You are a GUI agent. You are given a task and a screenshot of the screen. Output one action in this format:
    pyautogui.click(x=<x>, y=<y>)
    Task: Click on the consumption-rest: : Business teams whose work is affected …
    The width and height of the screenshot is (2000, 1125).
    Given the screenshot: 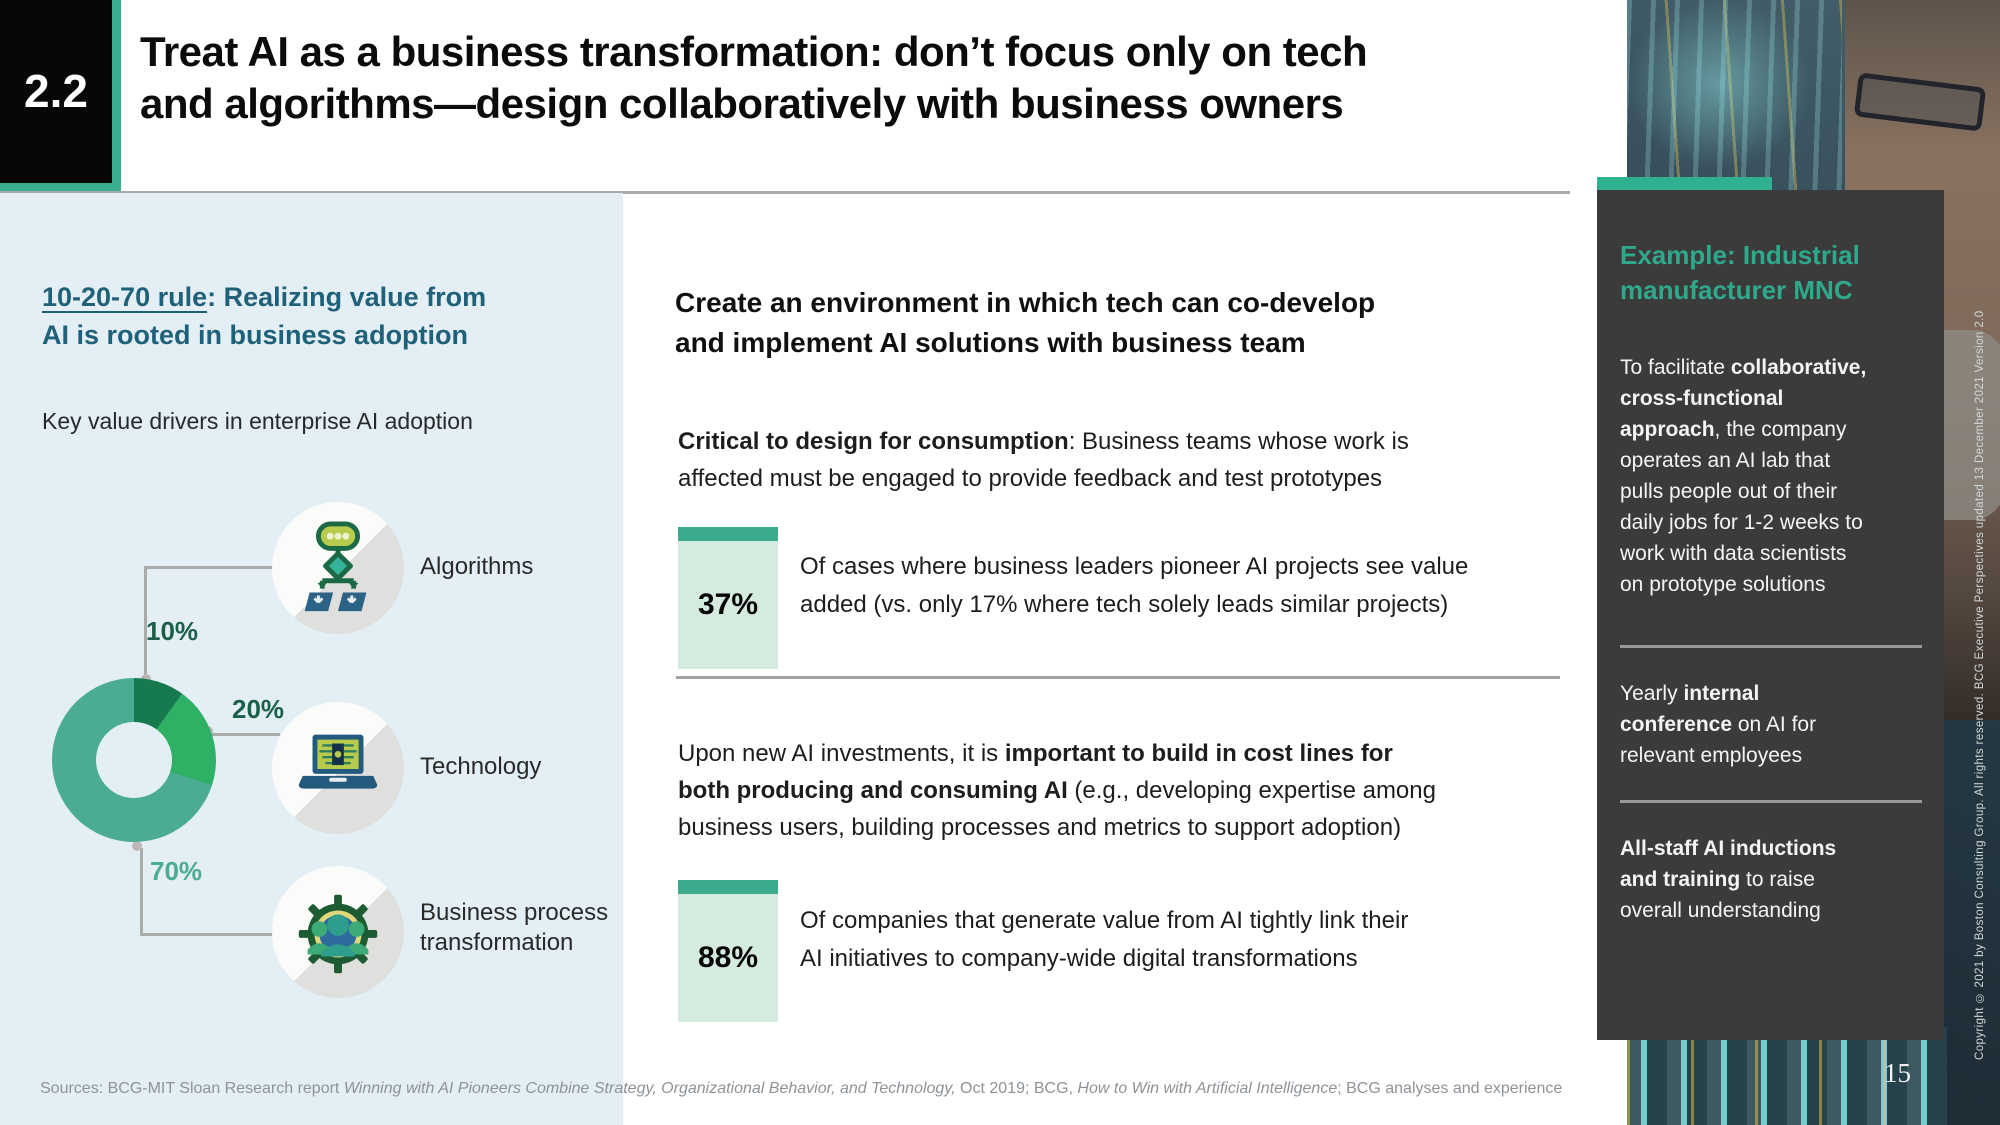 What is the action you would take?
    pyautogui.click(x=1043, y=460)
    